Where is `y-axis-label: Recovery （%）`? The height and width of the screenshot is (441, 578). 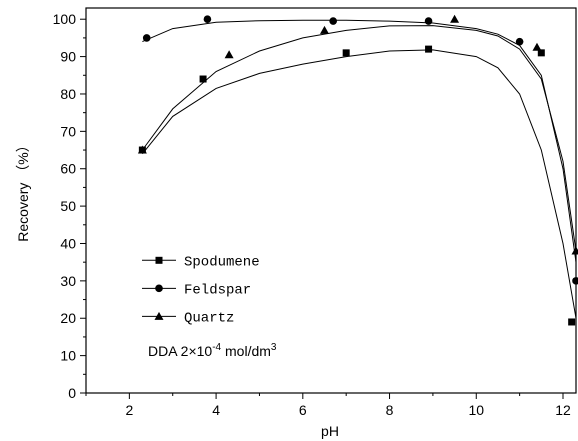 y-axis-label: Recovery （%） is located at coordinates (23, 189).